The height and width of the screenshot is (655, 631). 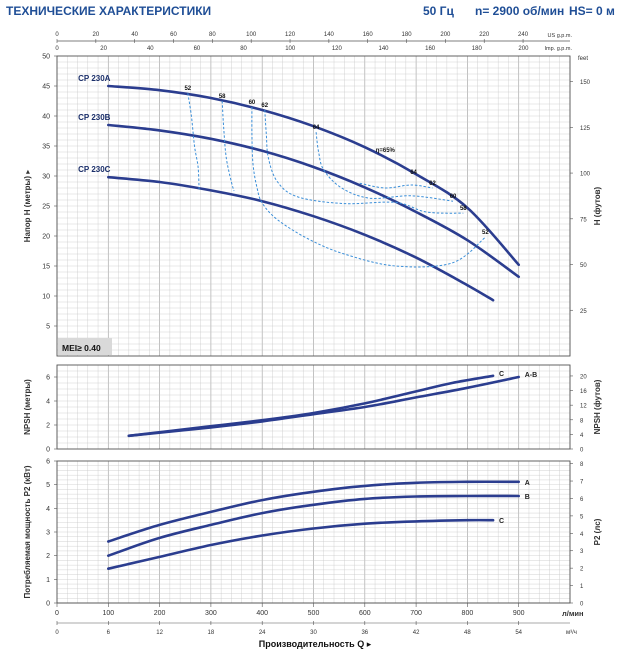 I want to click on imp-tick-label: 140, so click(x=383, y=49).